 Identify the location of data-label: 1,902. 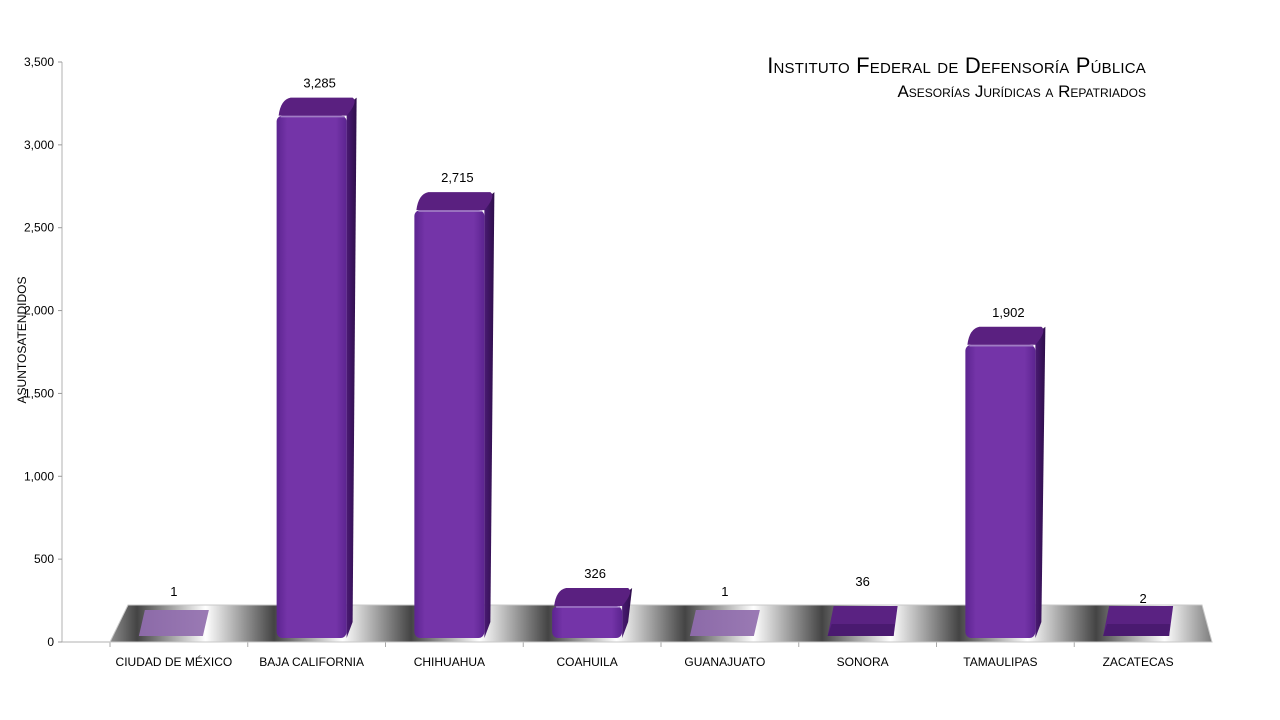
(1008, 312).